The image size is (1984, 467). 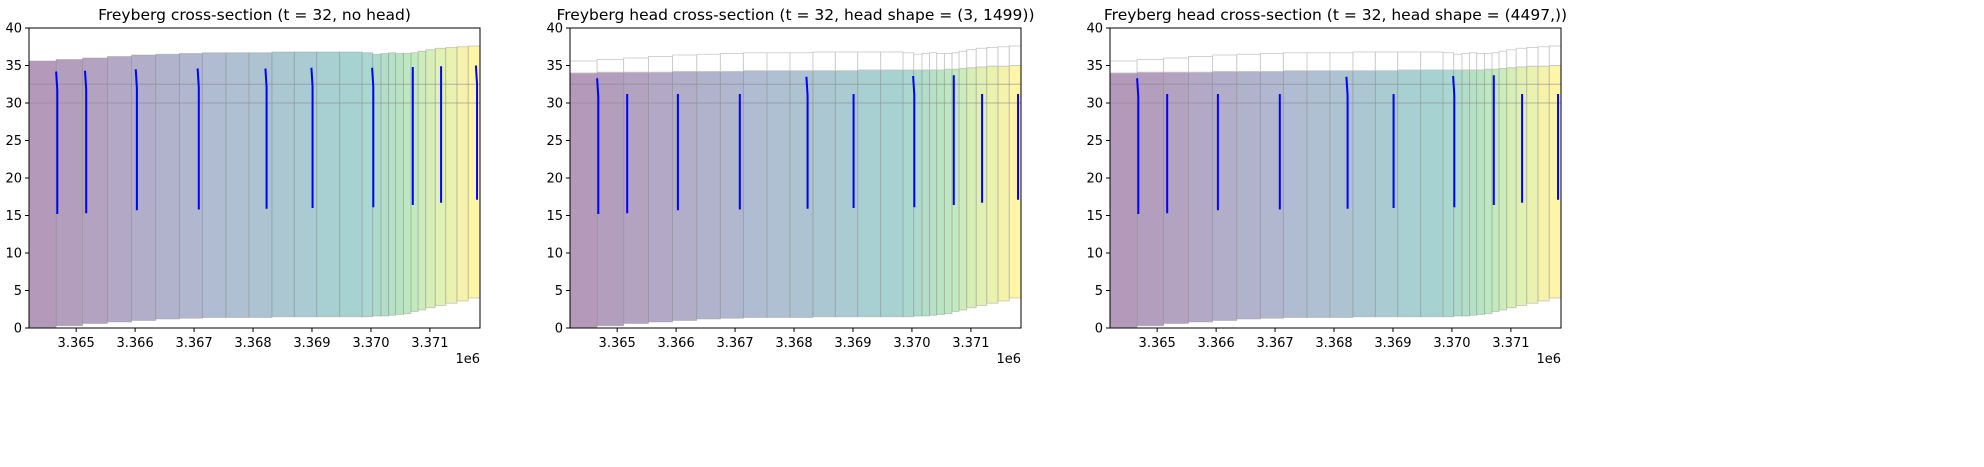 I want to click on panel-title: Freyberg cross-section (t = 32, no head), so click(x=254, y=15).